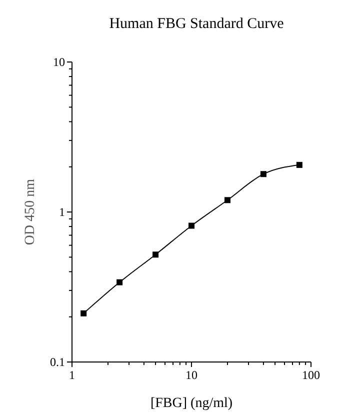 Image resolution: width=353 pixels, height=420 pixels. Describe the element at coordinates (191, 403) in the screenshot. I see `x-axis-title: [FBG] (ng/ml)` at that location.